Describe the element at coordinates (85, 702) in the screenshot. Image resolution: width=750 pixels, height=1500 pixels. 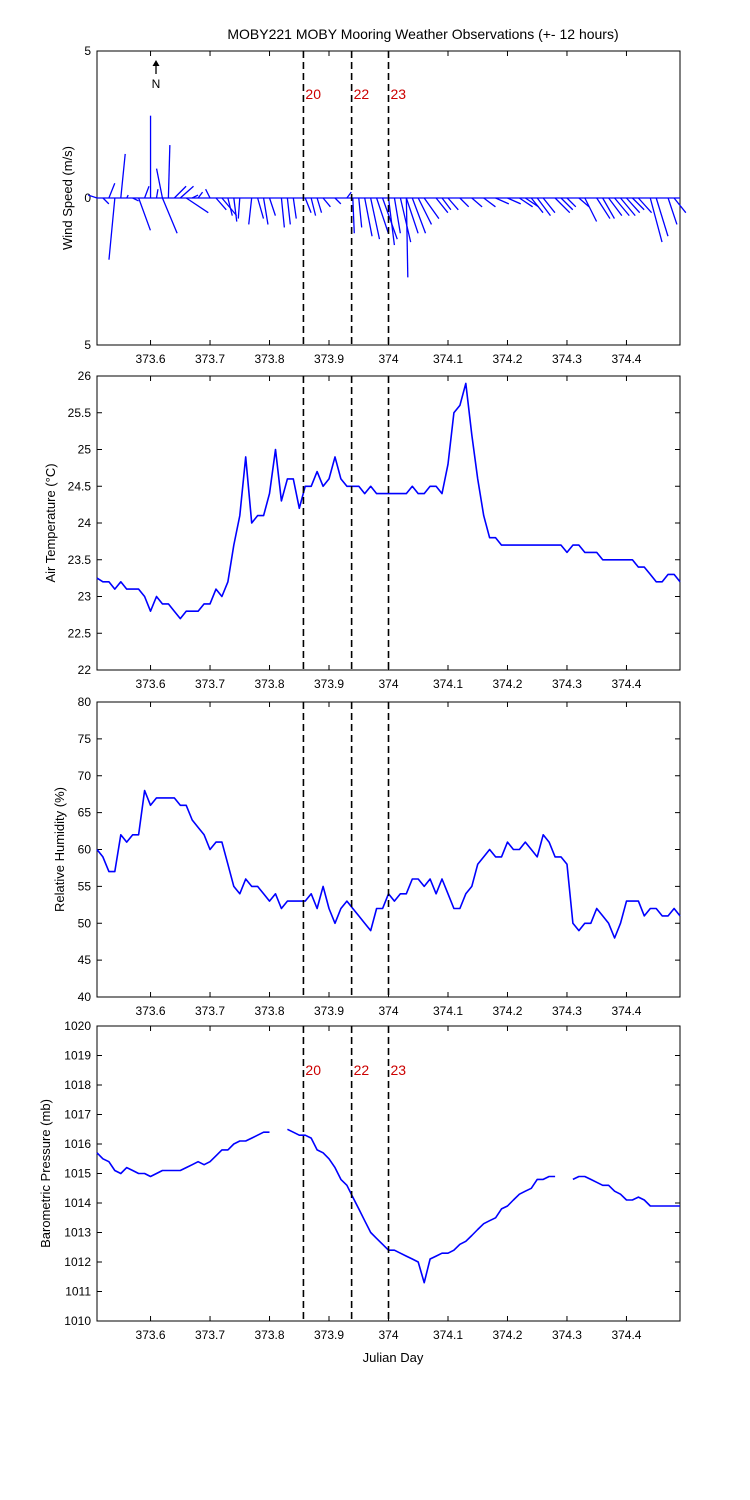
I see `y-tick-label: 80` at that location.